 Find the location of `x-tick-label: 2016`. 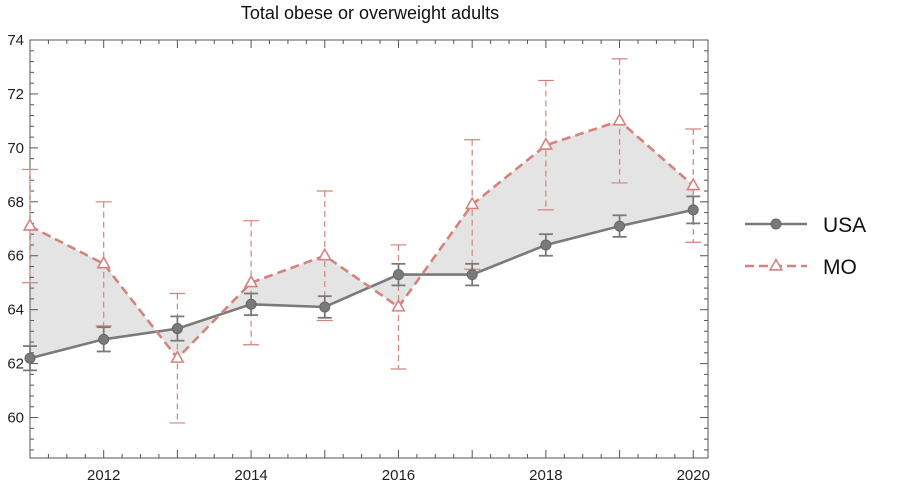

x-tick-label: 2016 is located at coordinates (398, 475).